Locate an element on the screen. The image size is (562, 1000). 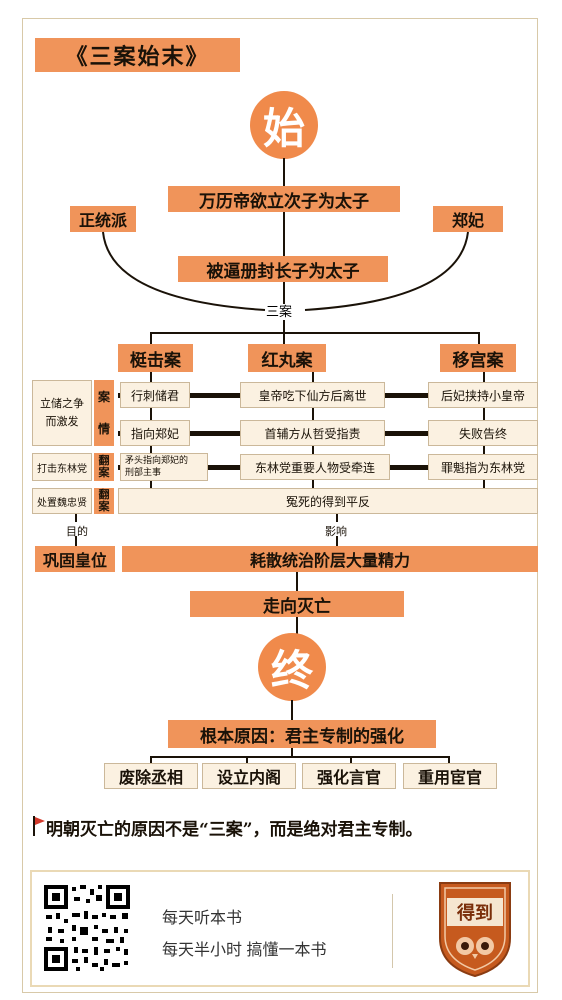
logo-text: 得到 is located at coordinates (475, 912).